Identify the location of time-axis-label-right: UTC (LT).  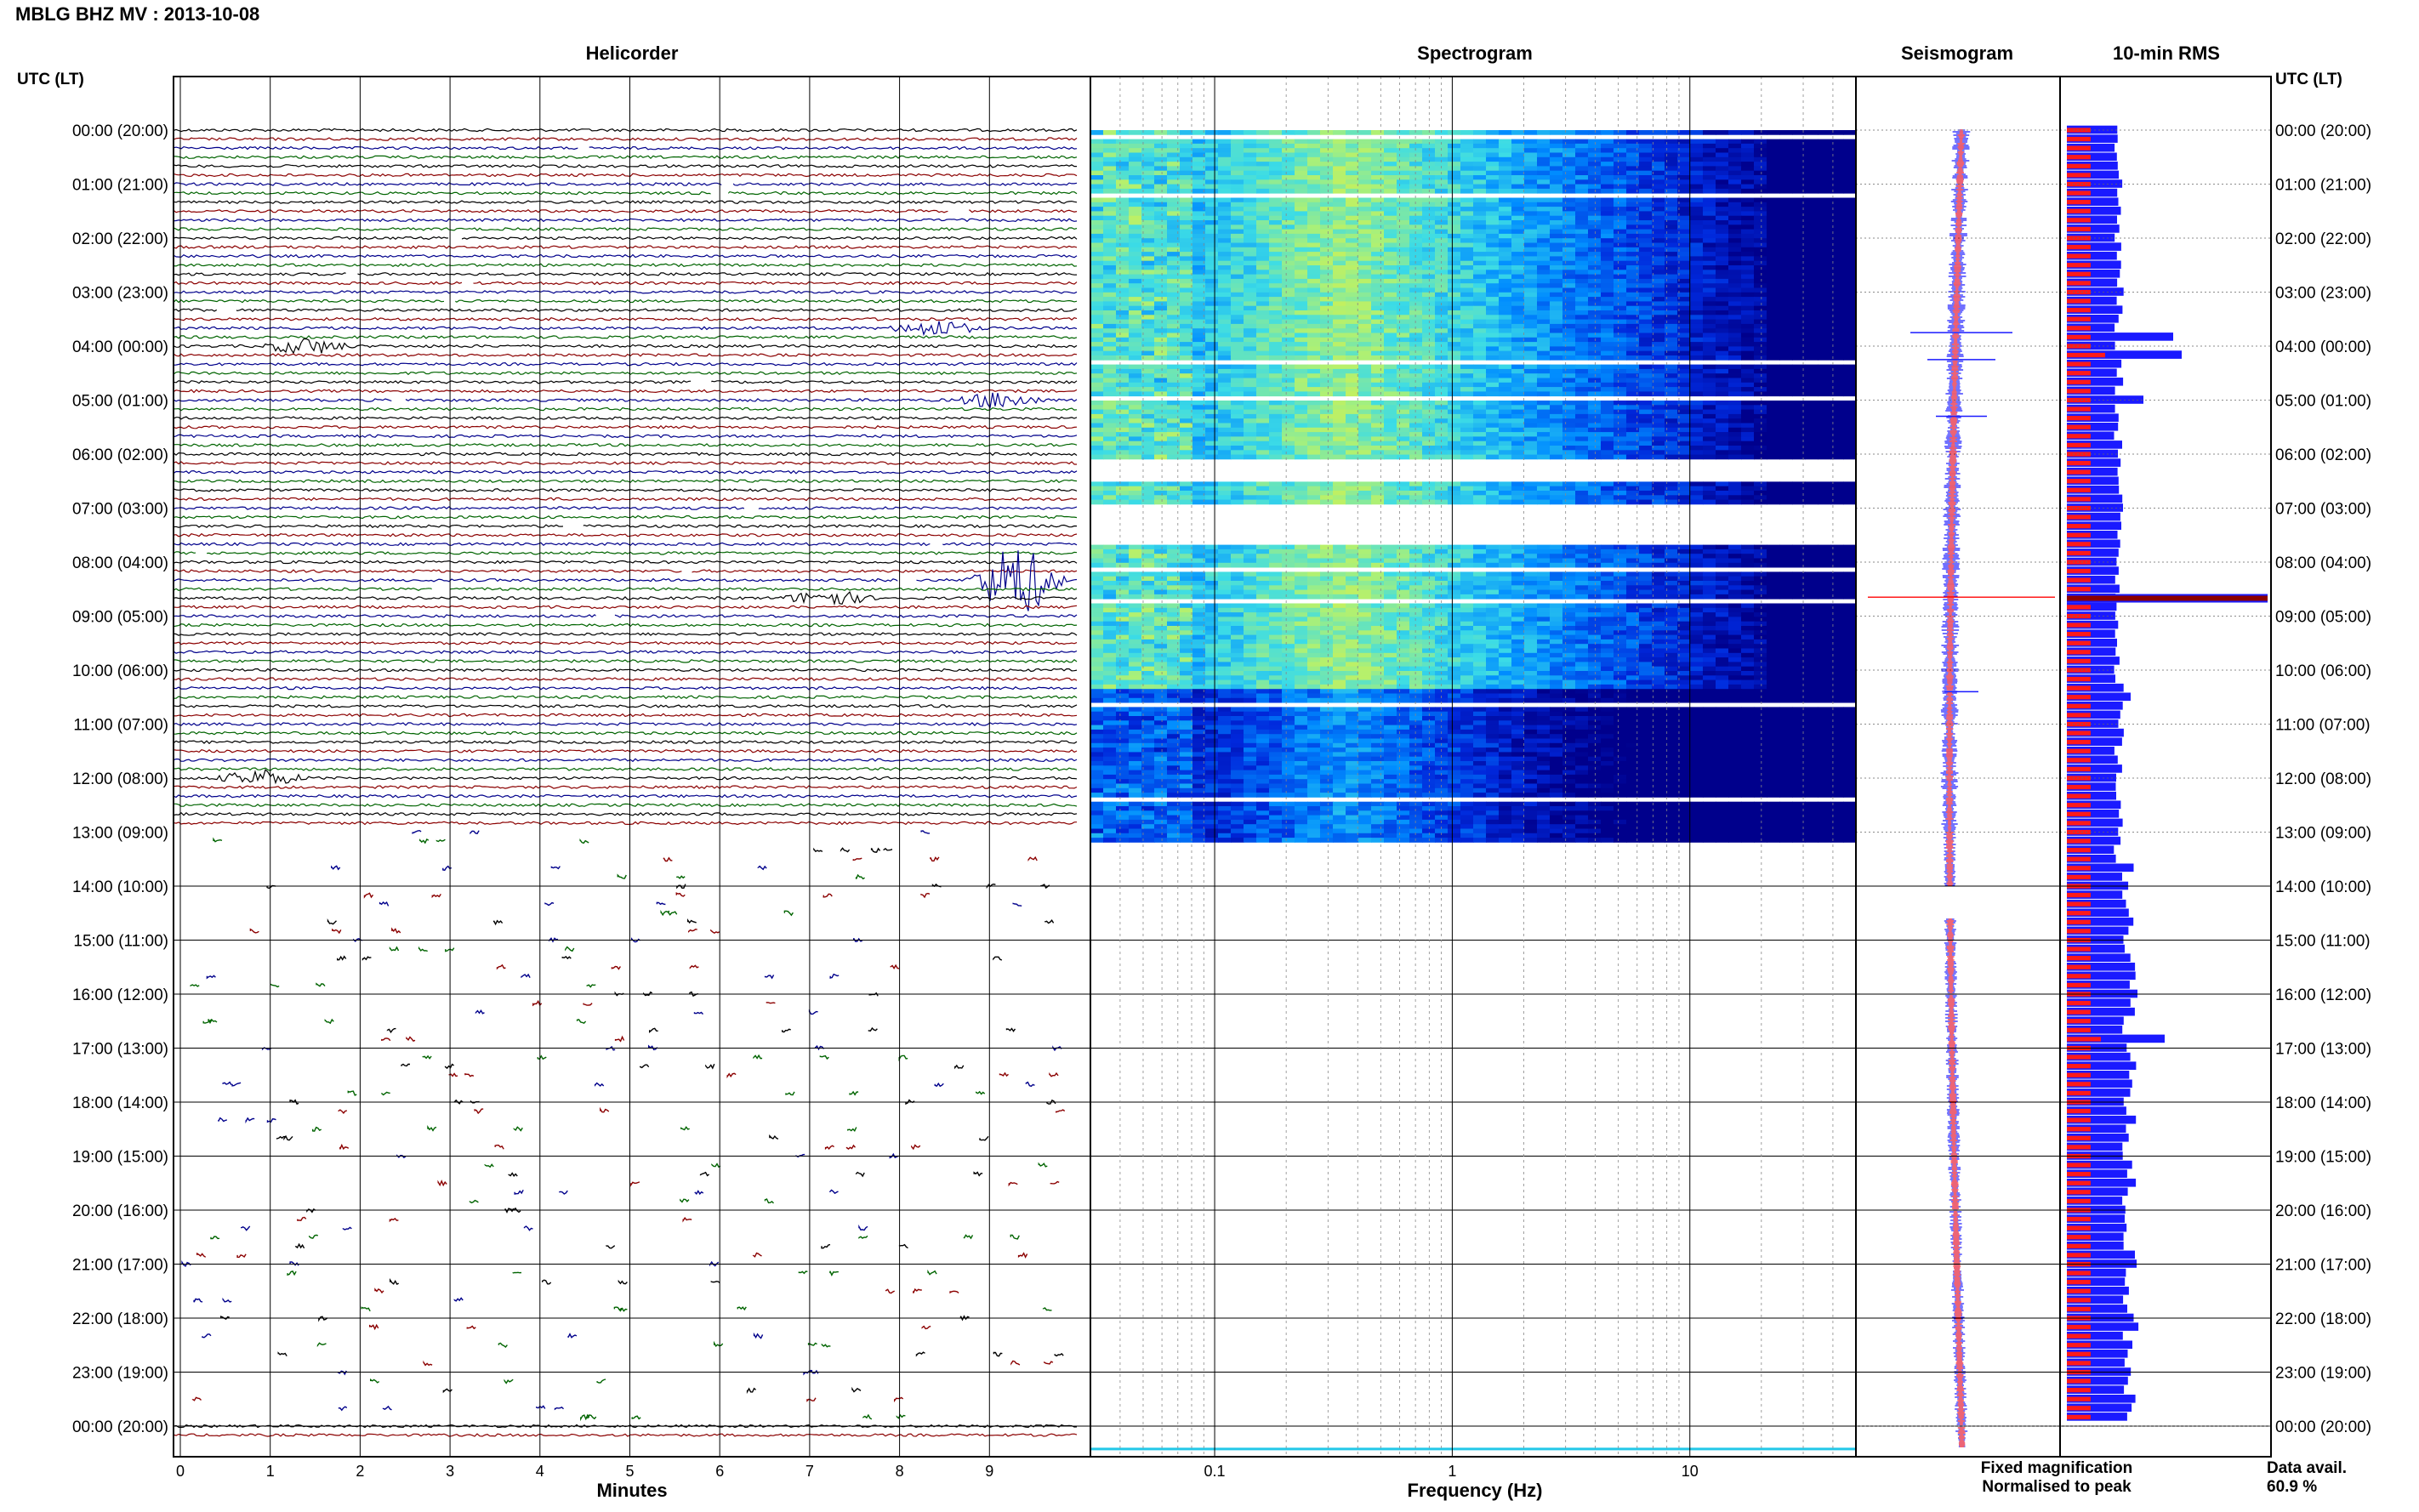
(2308, 79).